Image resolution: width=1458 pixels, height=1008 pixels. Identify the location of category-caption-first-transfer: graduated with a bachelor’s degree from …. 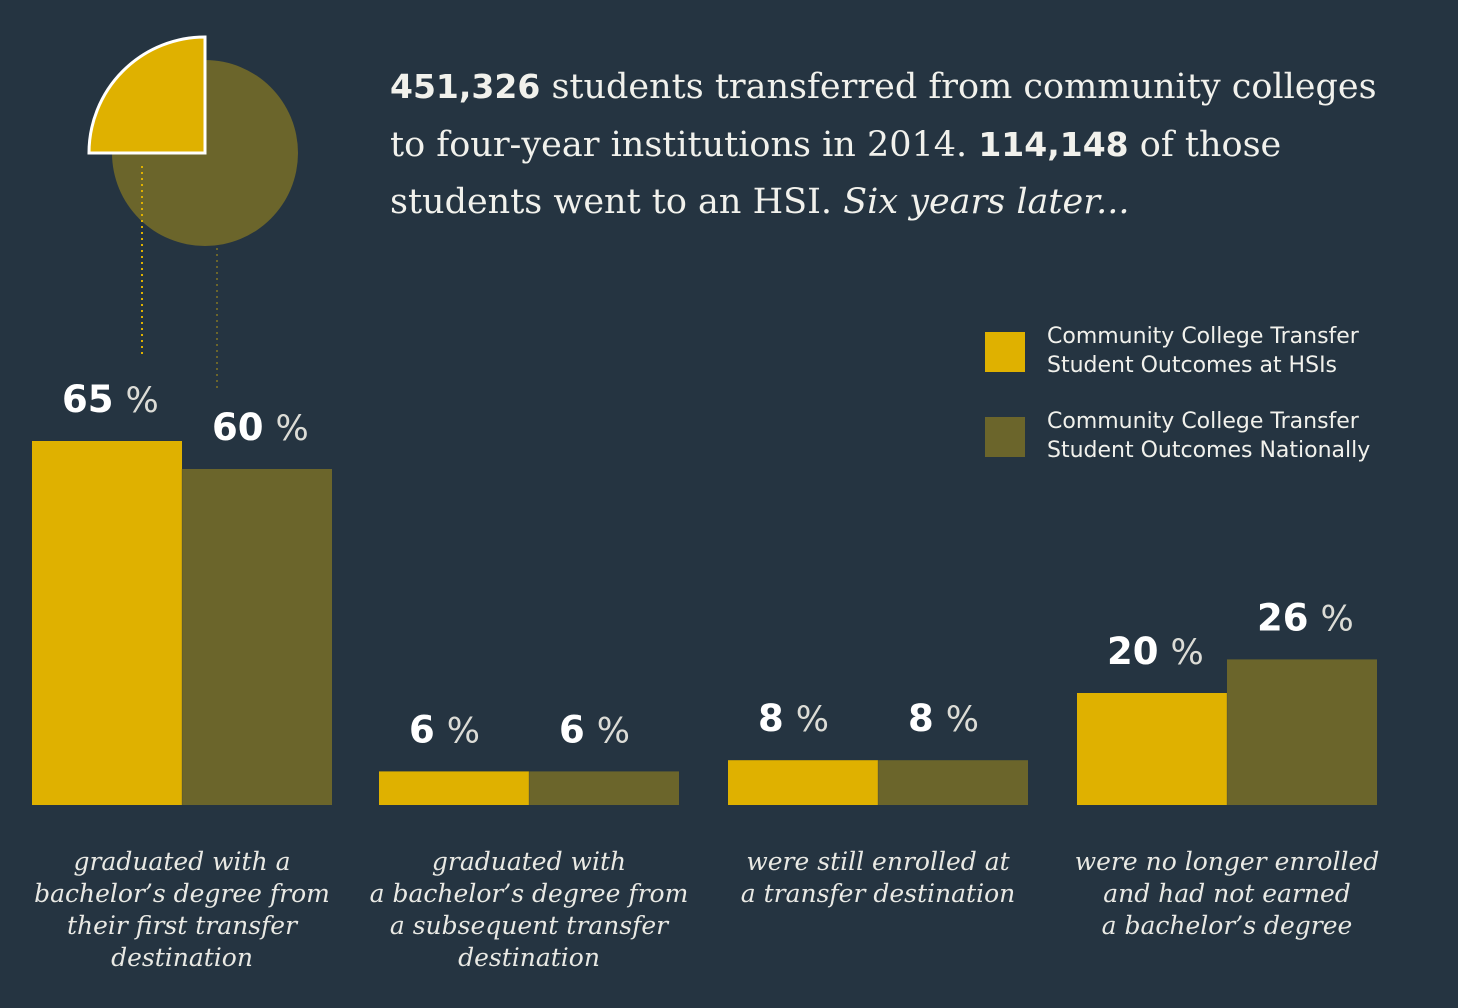
(182, 909).